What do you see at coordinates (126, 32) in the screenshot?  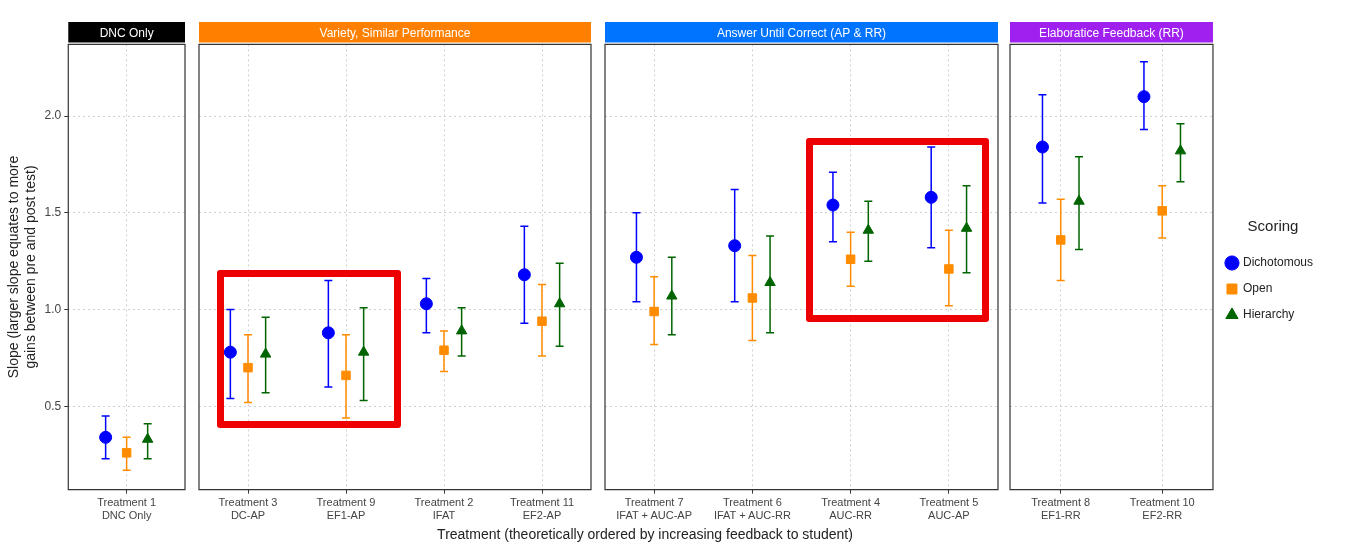 I see `chart-title: DNC Only` at bounding box center [126, 32].